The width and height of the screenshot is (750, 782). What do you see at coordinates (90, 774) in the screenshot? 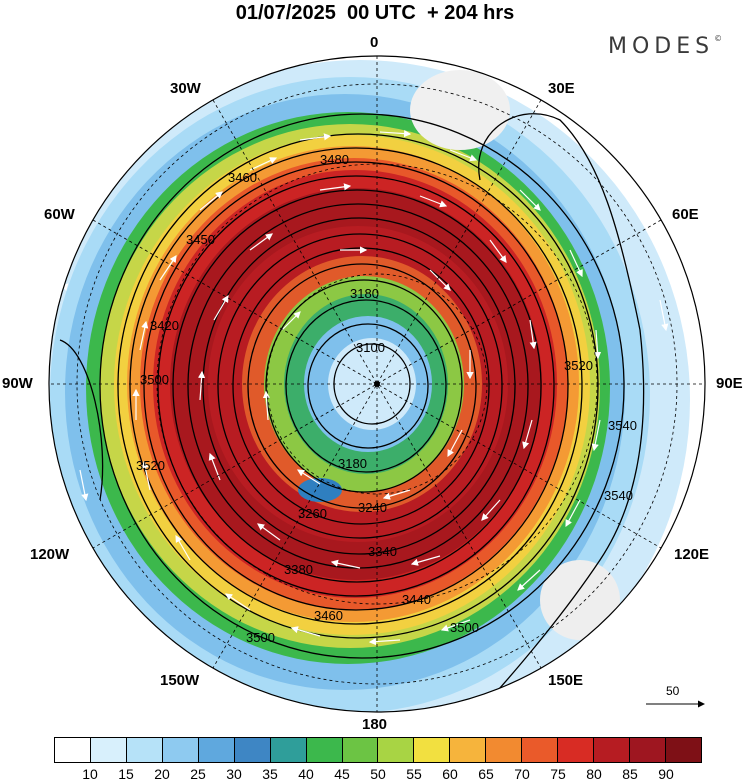
I see `colorbar-tick-label: 10` at bounding box center [90, 774].